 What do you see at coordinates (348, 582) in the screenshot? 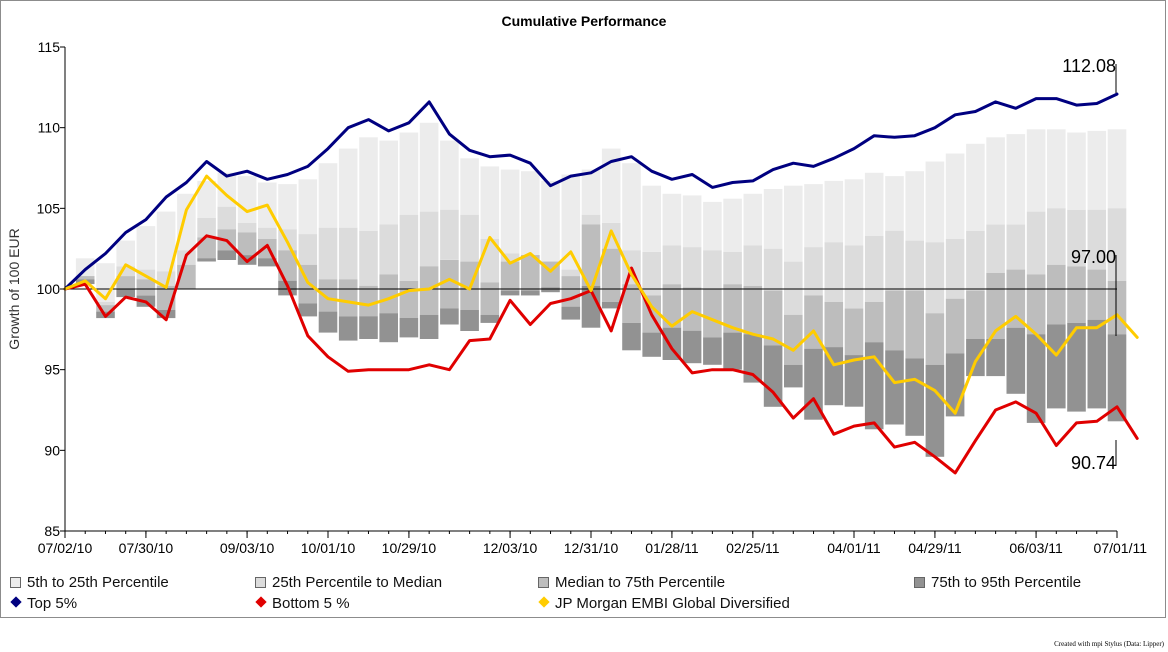
I see `legend-item-25-50: 25th Percentile to Median` at bounding box center [348, 582].